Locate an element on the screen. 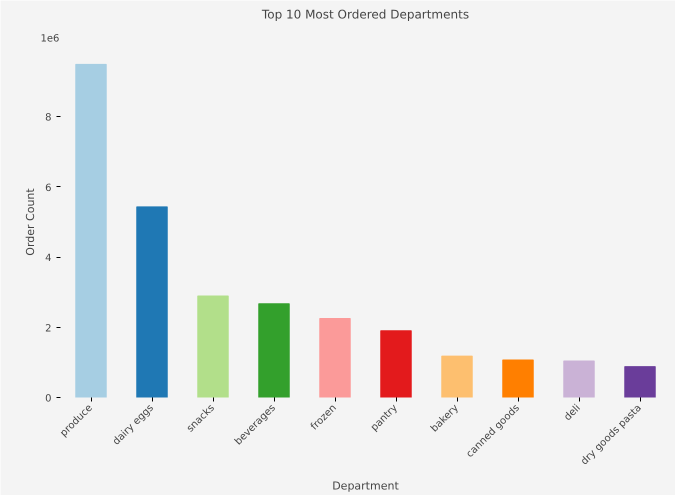 This screenshot has width=675, height=495. y-tick-label: 0 is located at coordinates (48, 399).